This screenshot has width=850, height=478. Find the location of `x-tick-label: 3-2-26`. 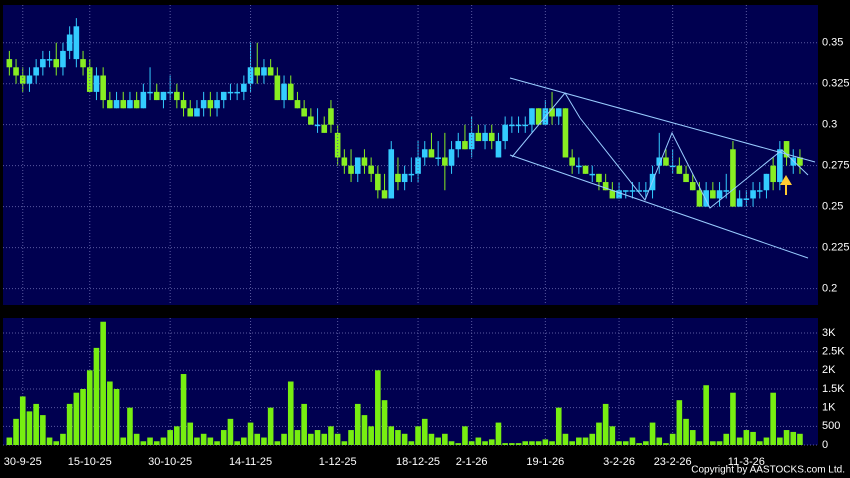

x-tick-label: 3-2-26 is located at coordinates (619, 462).